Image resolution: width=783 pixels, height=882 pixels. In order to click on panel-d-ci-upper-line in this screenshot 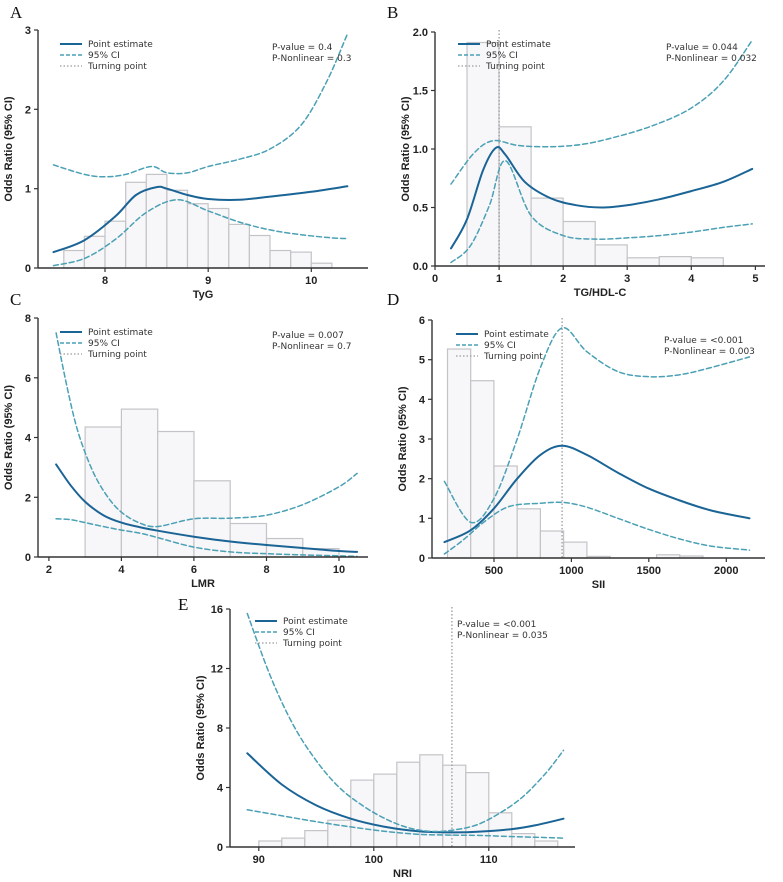, I will do `click(597, 425)`.